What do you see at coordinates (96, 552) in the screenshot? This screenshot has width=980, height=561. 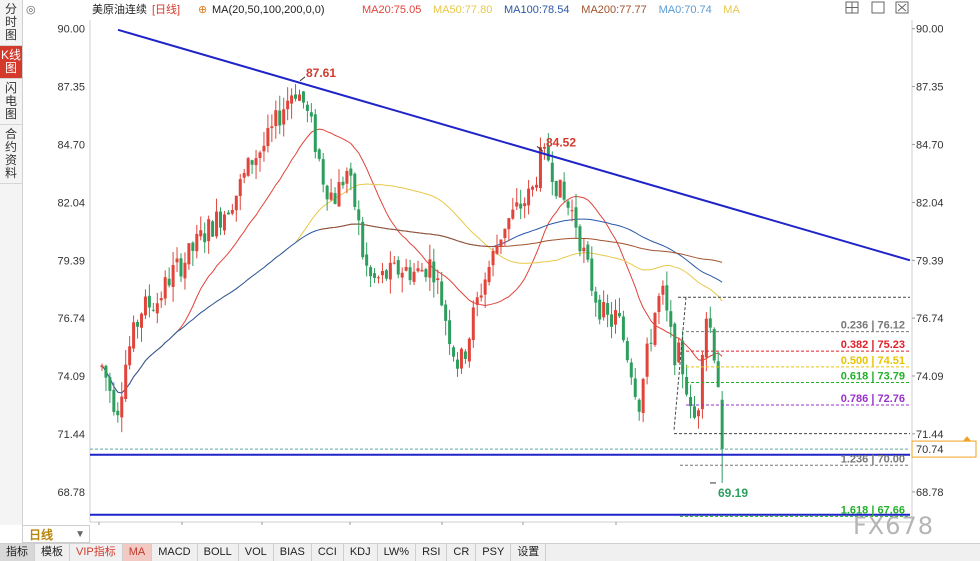 I see `toolbar-vip: VIP指标` at bounding box center [96, 552].